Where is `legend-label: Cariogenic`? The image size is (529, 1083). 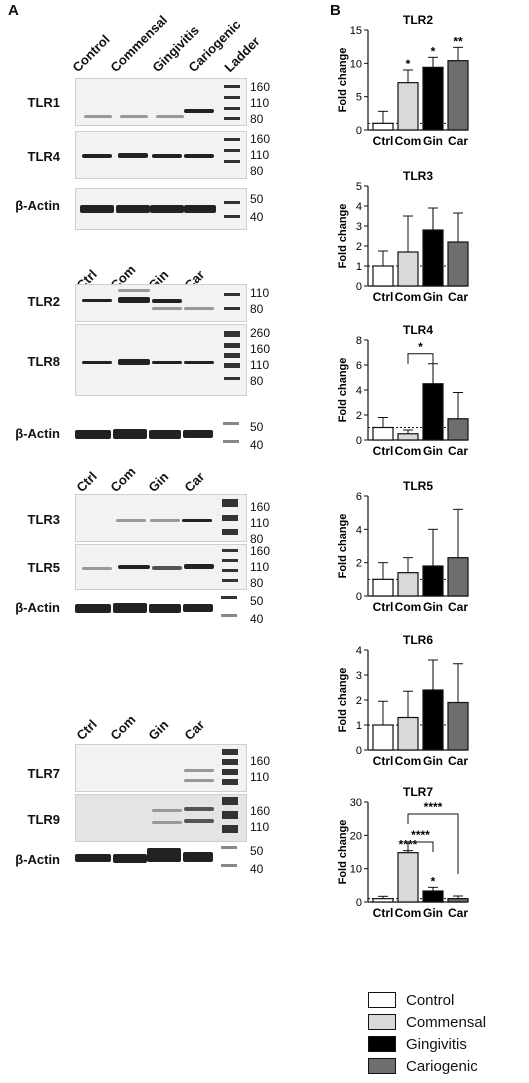 legend-label: Cariogenic is located at coordinates (442, 1066).